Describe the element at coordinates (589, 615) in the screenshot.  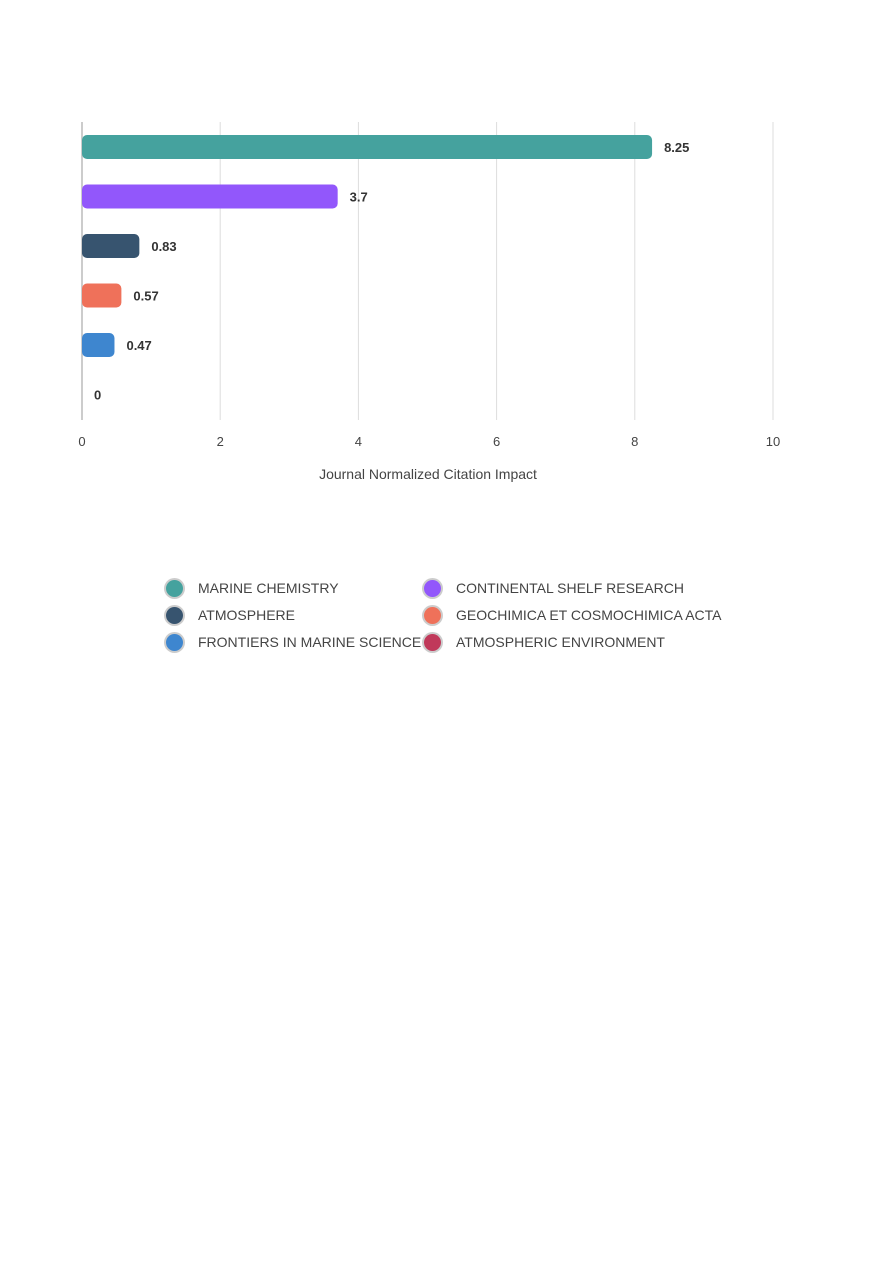
I see `legend-label: GEOCHIMICA ET COSMOCHIMICA ACTA` at that location.